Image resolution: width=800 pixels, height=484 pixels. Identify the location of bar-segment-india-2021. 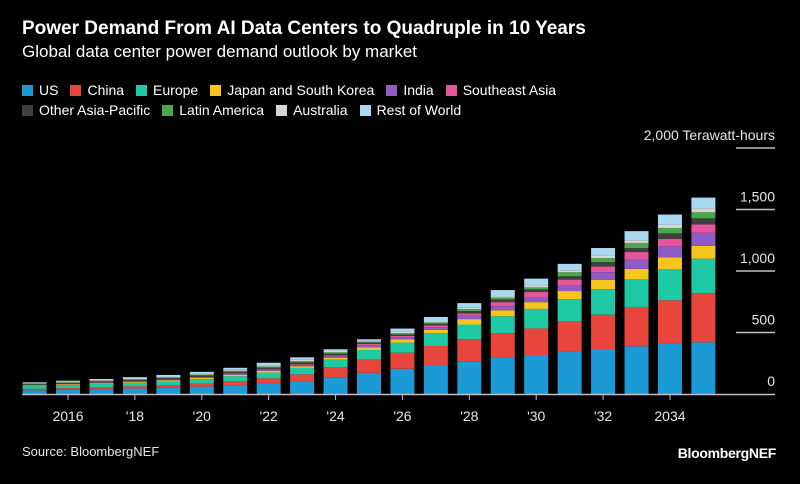
(235, 374).